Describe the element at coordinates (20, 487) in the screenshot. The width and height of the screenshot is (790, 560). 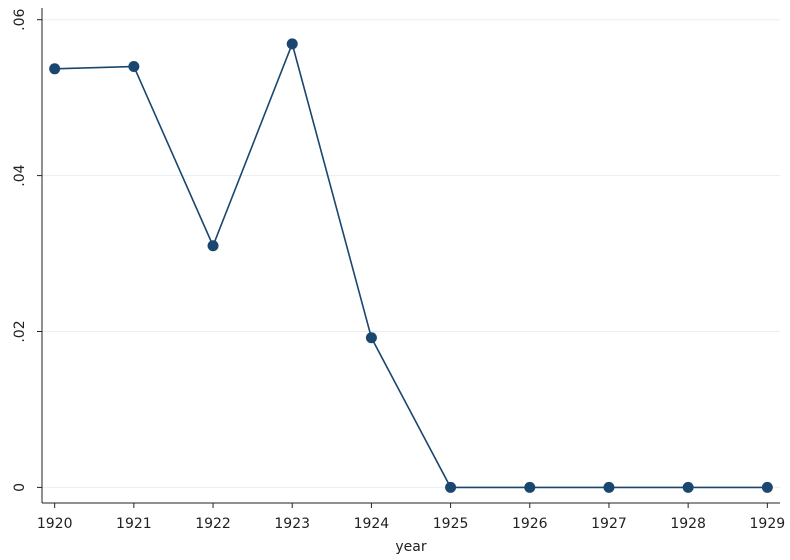
I see `y-tick-label: 0` at that location.